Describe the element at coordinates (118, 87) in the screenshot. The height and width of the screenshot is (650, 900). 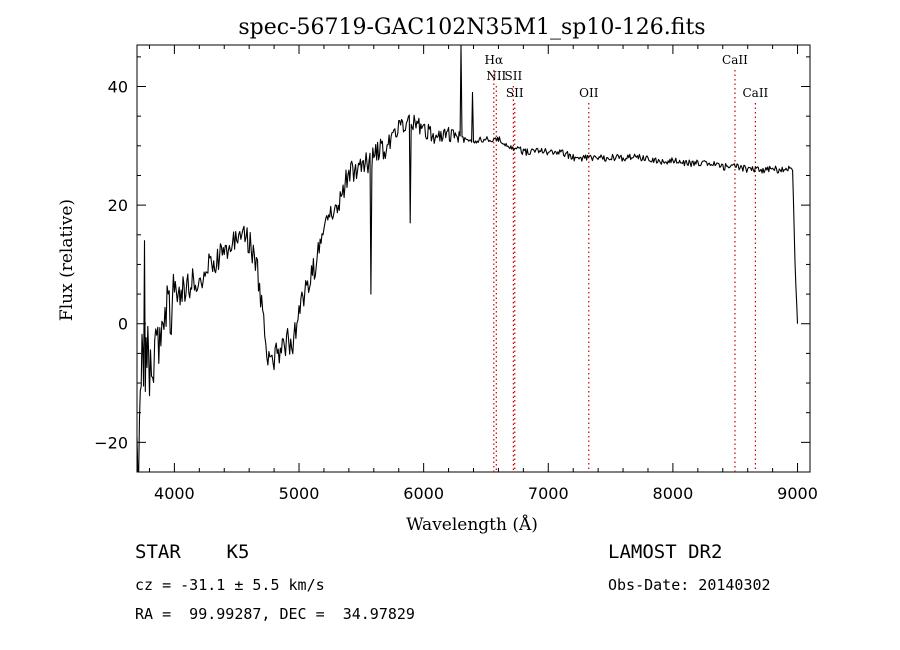
I see `y-tick-label: 40` at that location.